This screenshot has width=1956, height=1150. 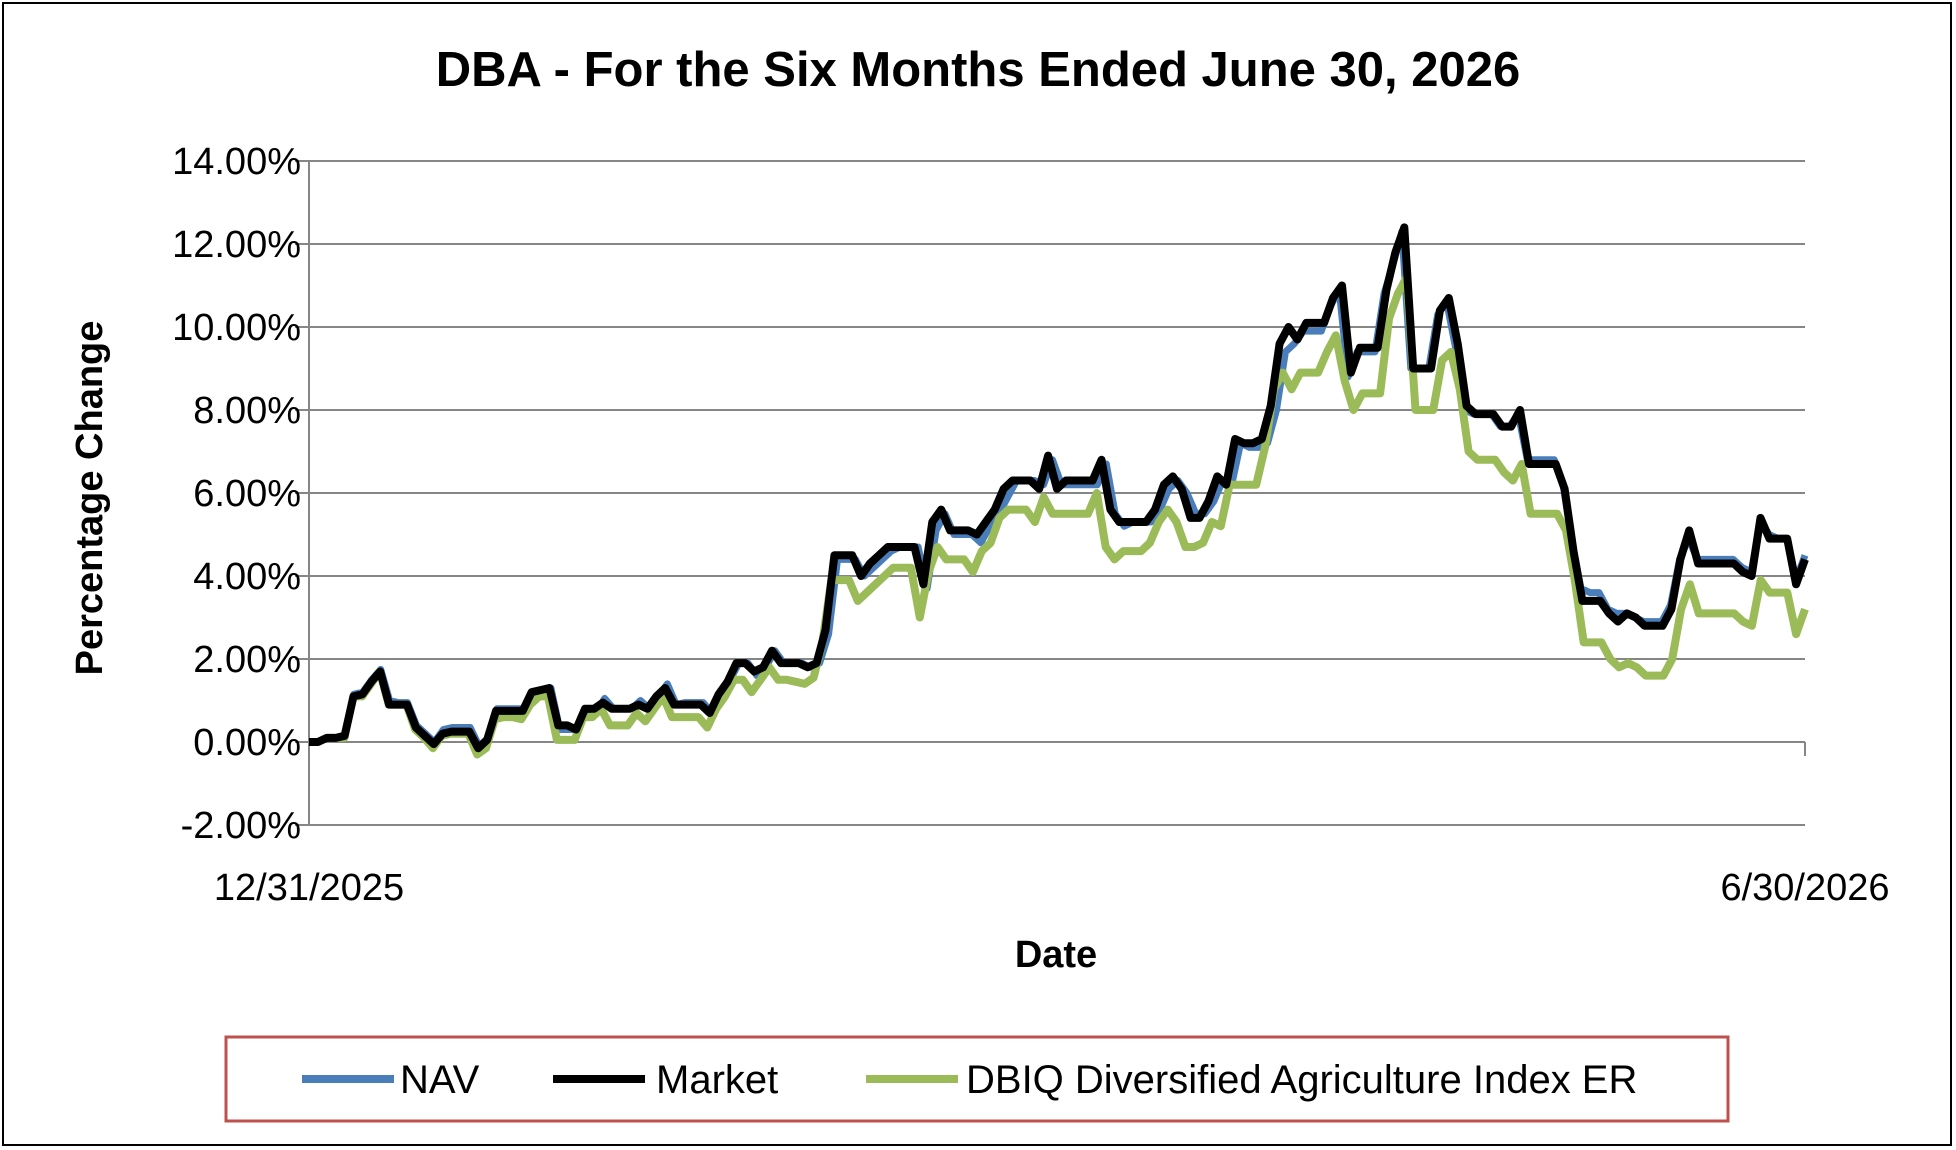 What do you see at coordinates (717, 1080) in the screenshot?
I see `legend-label: Market` at bounding box center [717, 1080].